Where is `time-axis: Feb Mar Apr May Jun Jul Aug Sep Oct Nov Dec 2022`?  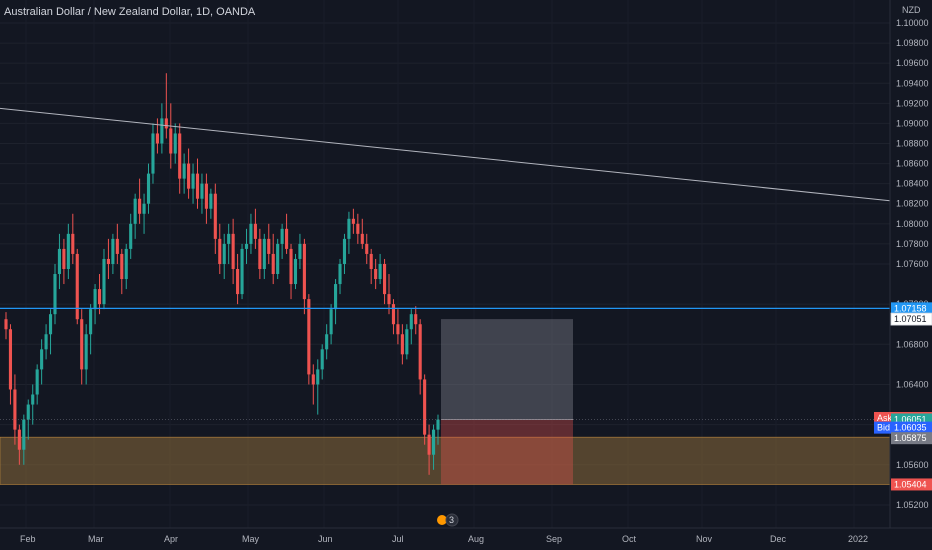 time-axis: Feb Mar Apr May Jun Jul Aug Sep Oct Nov Dec 2022 is located at coordinates (444, 539).